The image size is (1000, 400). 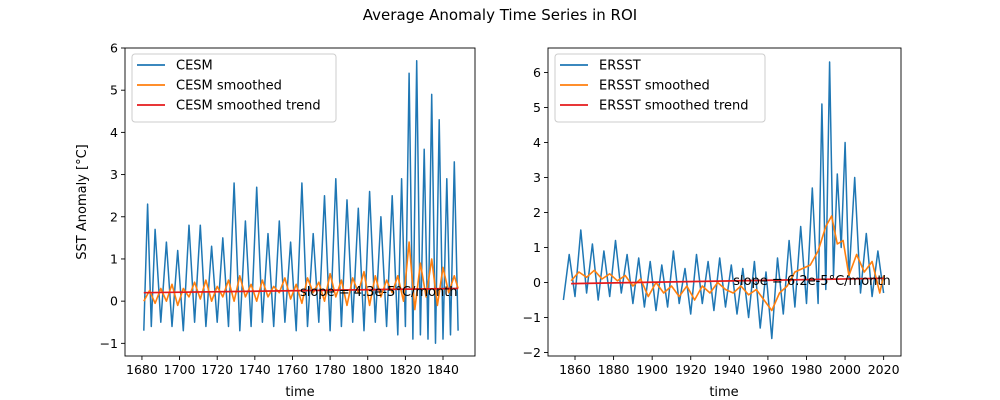 What do you see at coordinates (368, 369) in the screenshot?
I see `x-tick-label: 1800` at bounding box center [368, 369].